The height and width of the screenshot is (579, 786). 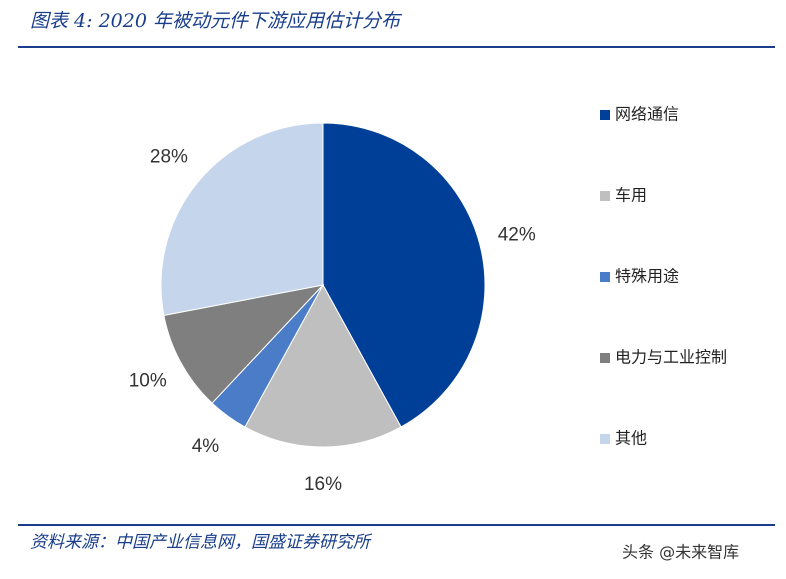 What do you see at coordinates (201, 543) in the screenshot?
I see `source: 资料来源：中国产业信息网，国盛证券研究所` at bounding box center [201, 543].